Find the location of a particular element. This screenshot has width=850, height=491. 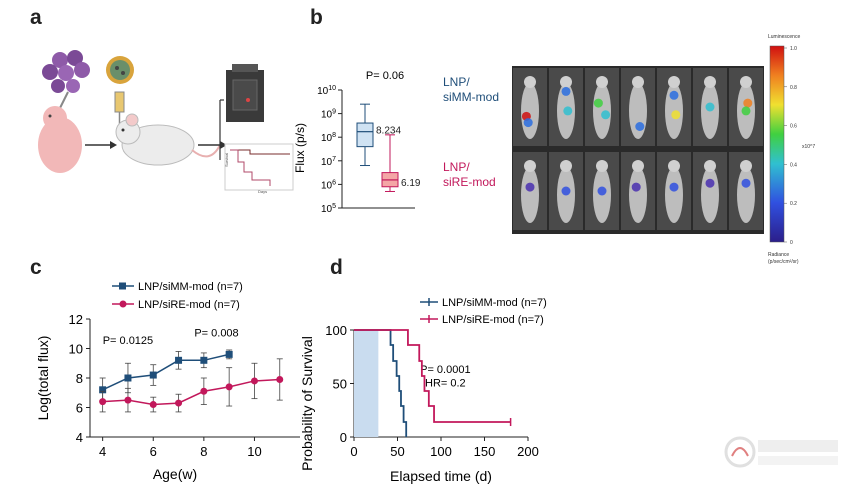

survival-y-tick-label: 50 is located at coordinates (340, 384).